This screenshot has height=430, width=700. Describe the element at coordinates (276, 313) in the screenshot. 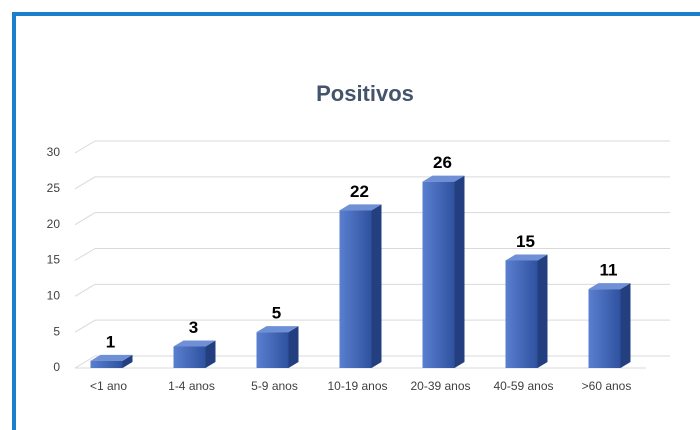

I see `value-label: 5` at that location.